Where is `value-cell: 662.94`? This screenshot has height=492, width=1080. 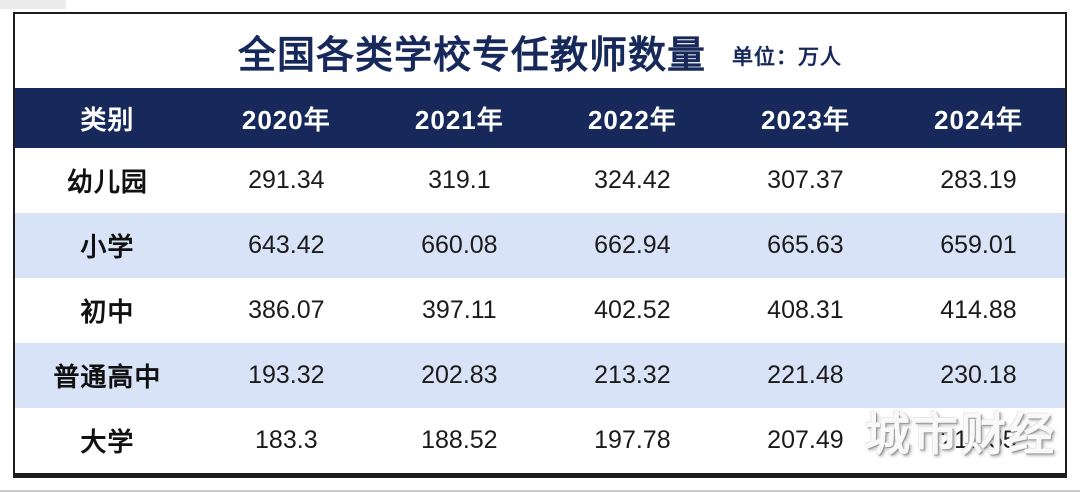
value-cell: 662.94 is located at coordinates (632, 245).